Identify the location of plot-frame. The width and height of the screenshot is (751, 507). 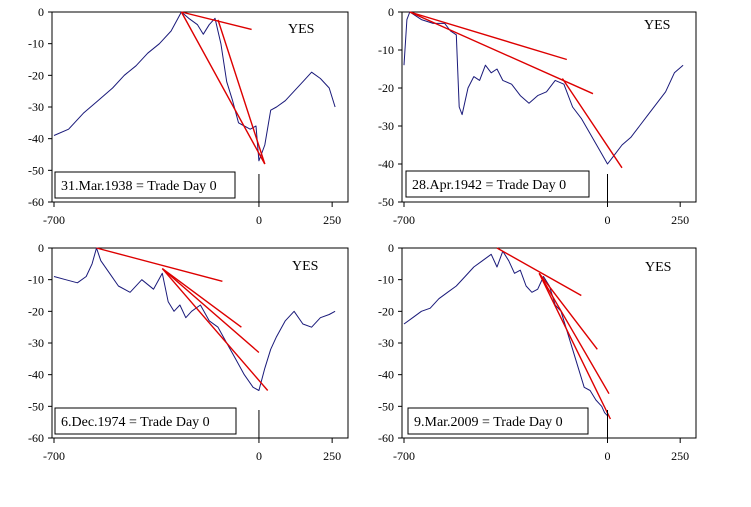
(549, 107).